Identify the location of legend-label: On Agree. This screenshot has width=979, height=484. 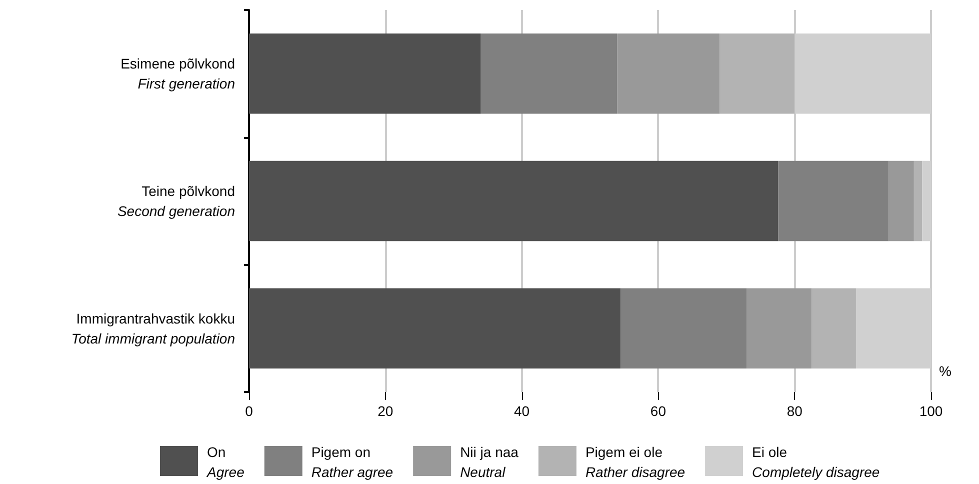
(225, 462).